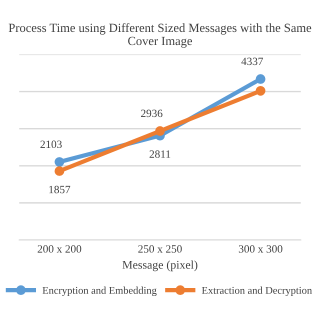  Describe the element at coordinates (60, 249) in the screenshot. I see `x-tick-label: 200 x 200` at that location.